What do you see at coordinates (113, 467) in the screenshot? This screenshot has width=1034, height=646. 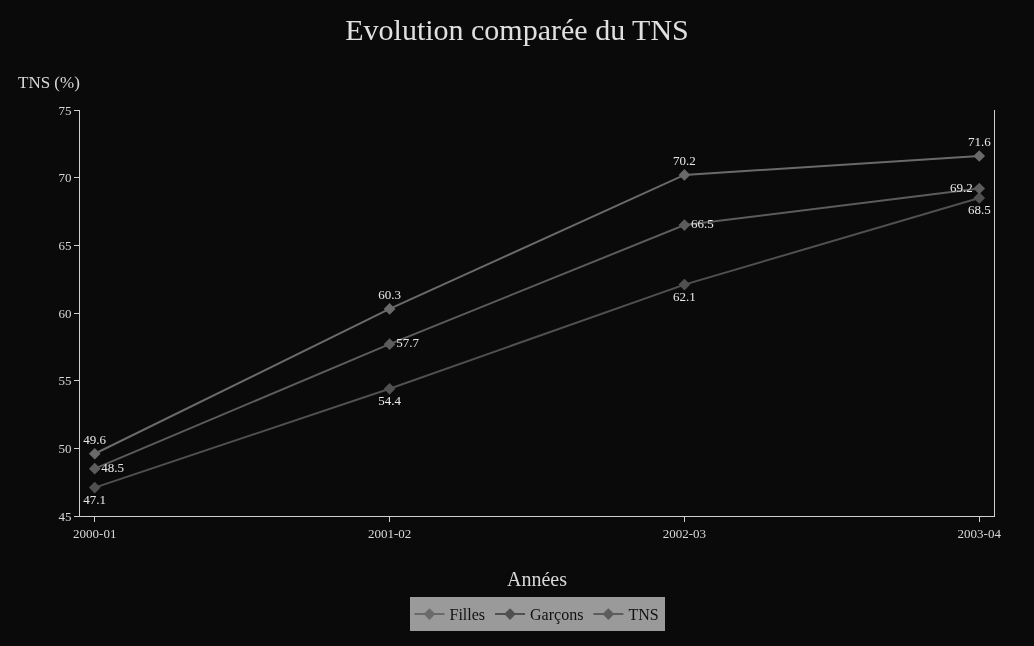 I see `data-label: 48.5` at bounding box center [113, 467].